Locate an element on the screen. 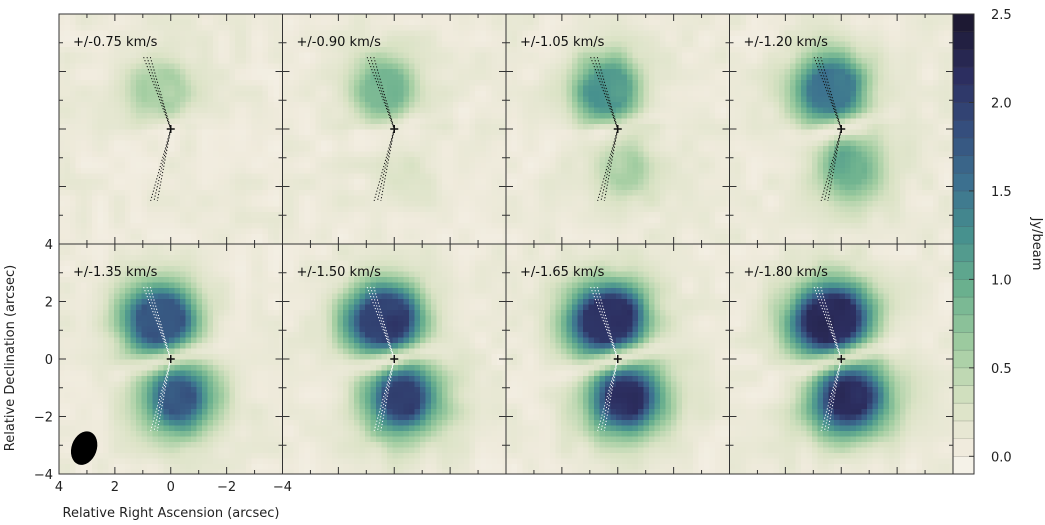 This screenshot has width=1045, height=525. x-tick-label: 2 is located at coordinates (115, 487).